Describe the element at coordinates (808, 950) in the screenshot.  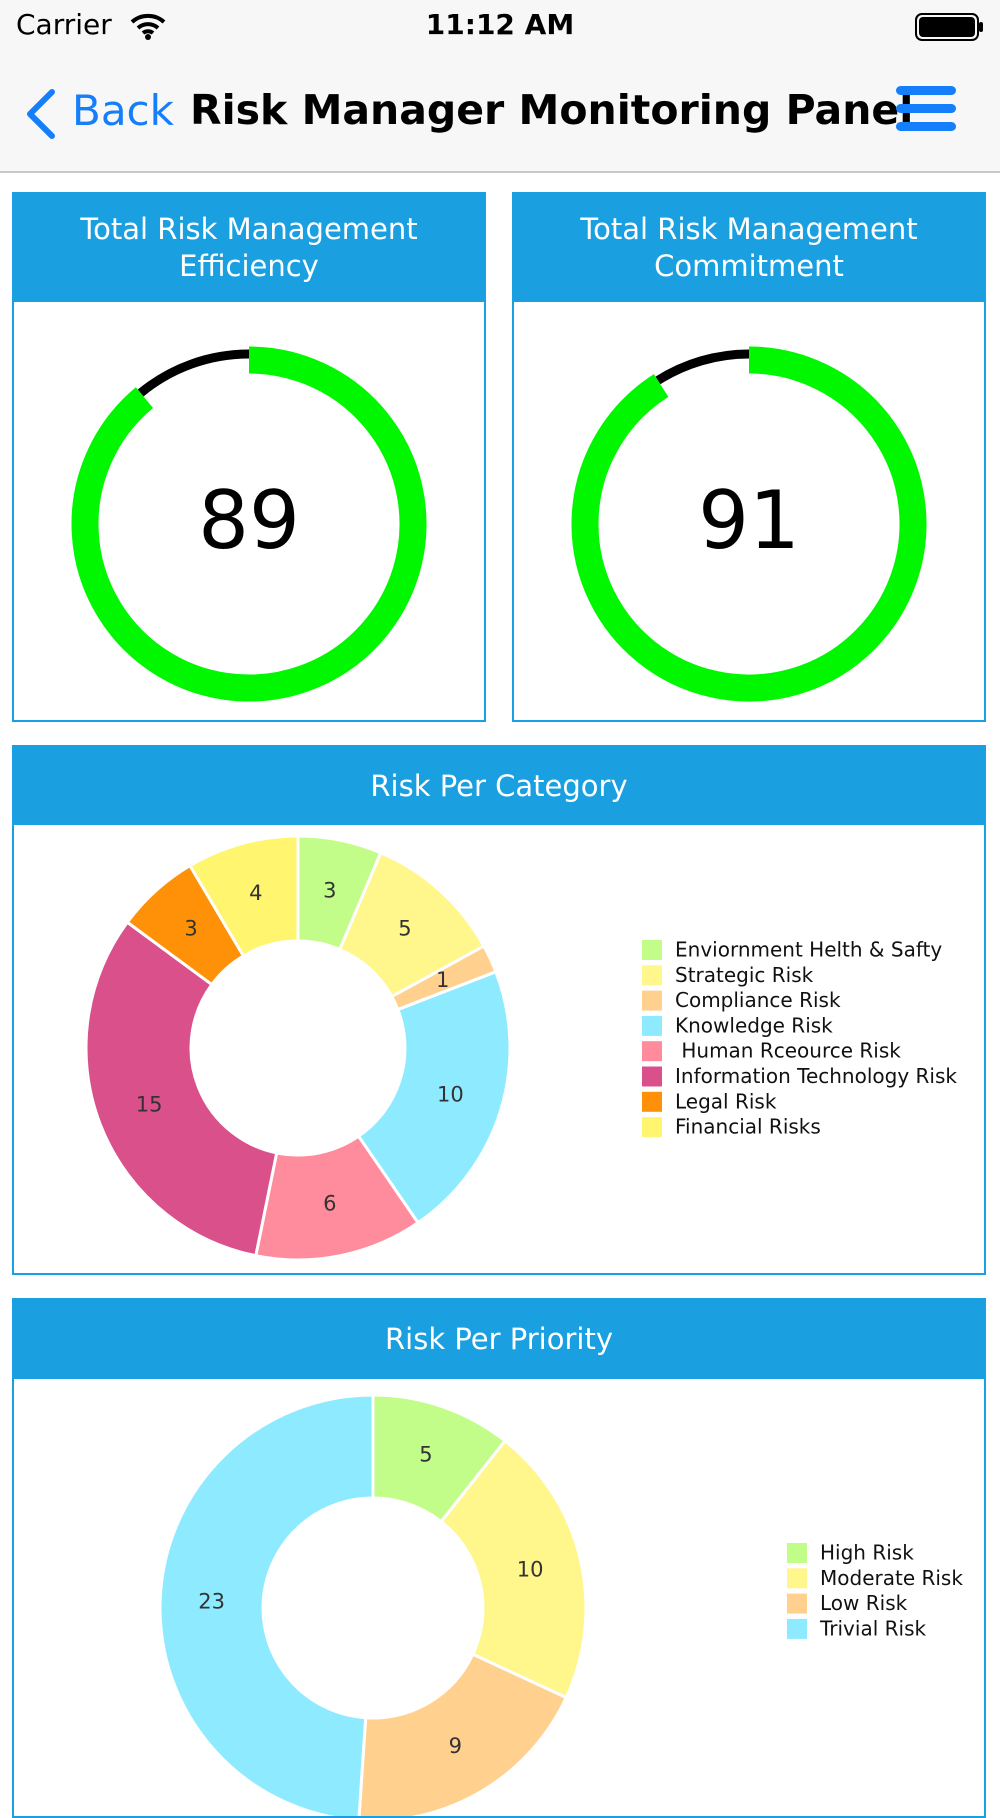
I see `legend-label: Enviornment Helth & Safty` at that location.